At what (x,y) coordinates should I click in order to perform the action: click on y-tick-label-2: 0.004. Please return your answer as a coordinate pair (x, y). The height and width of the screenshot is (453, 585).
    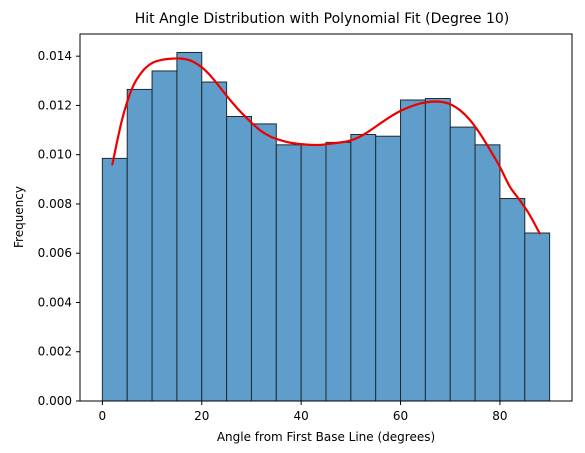
    Looking at the image, I should click on (55, 302).